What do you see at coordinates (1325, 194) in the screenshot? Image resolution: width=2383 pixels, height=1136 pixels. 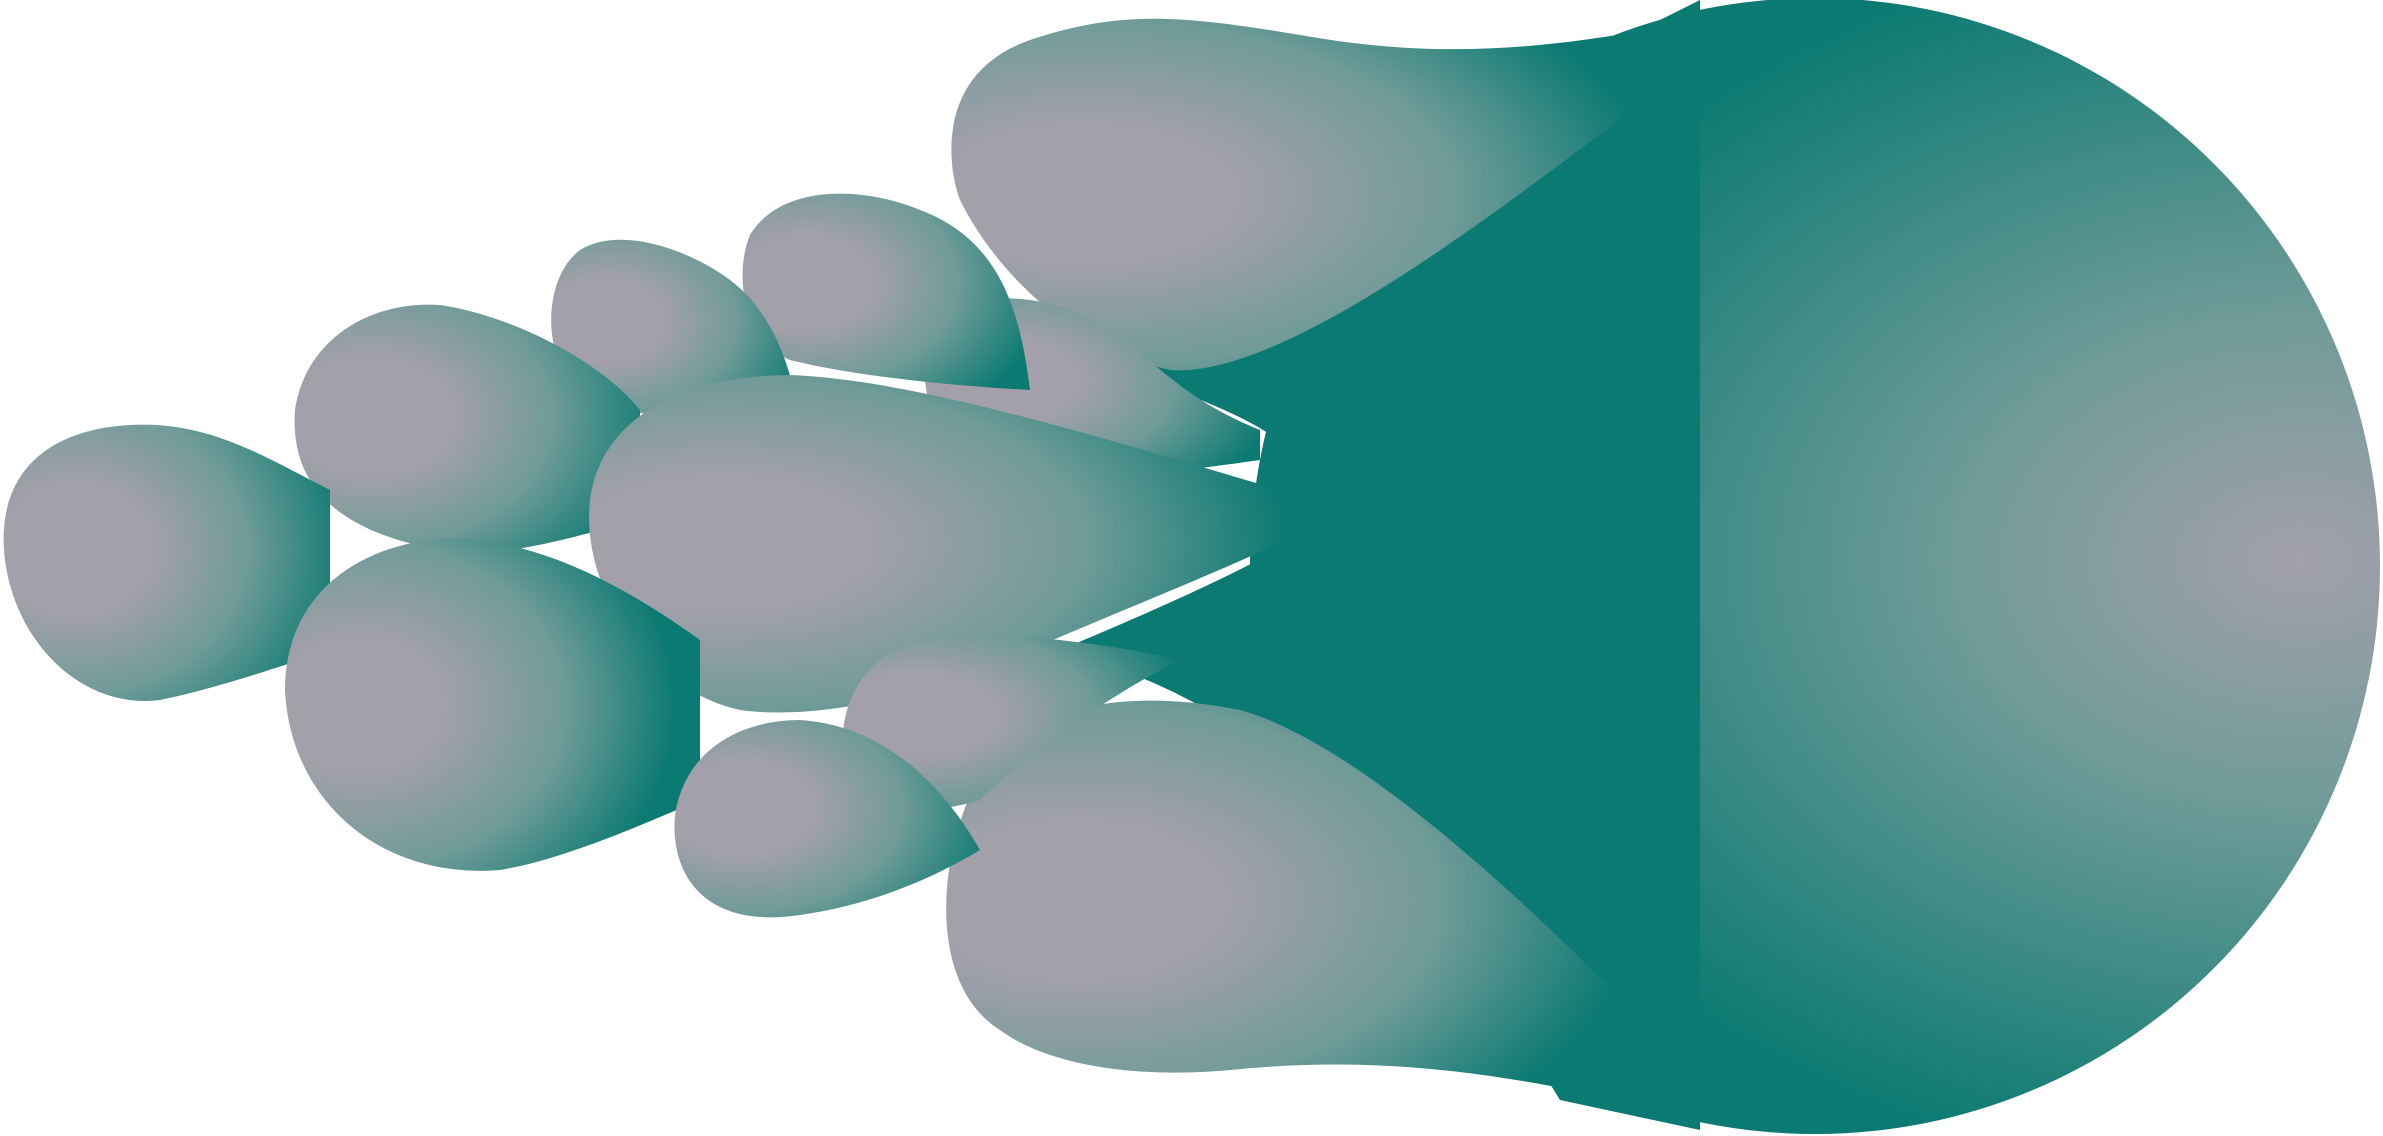 I see `lobe-top-large` at bounding box center [1325, 194].